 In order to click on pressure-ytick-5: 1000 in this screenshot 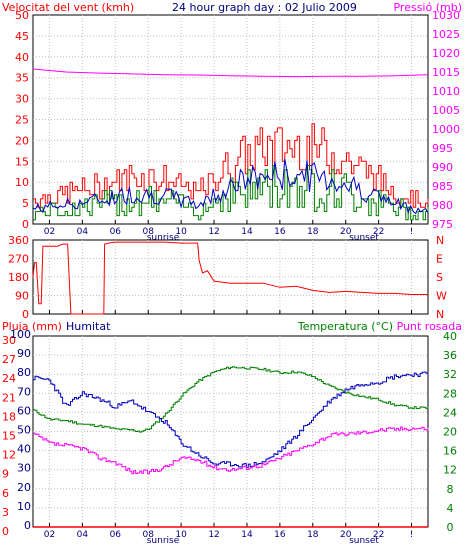, I will do `click(446, 129)`.